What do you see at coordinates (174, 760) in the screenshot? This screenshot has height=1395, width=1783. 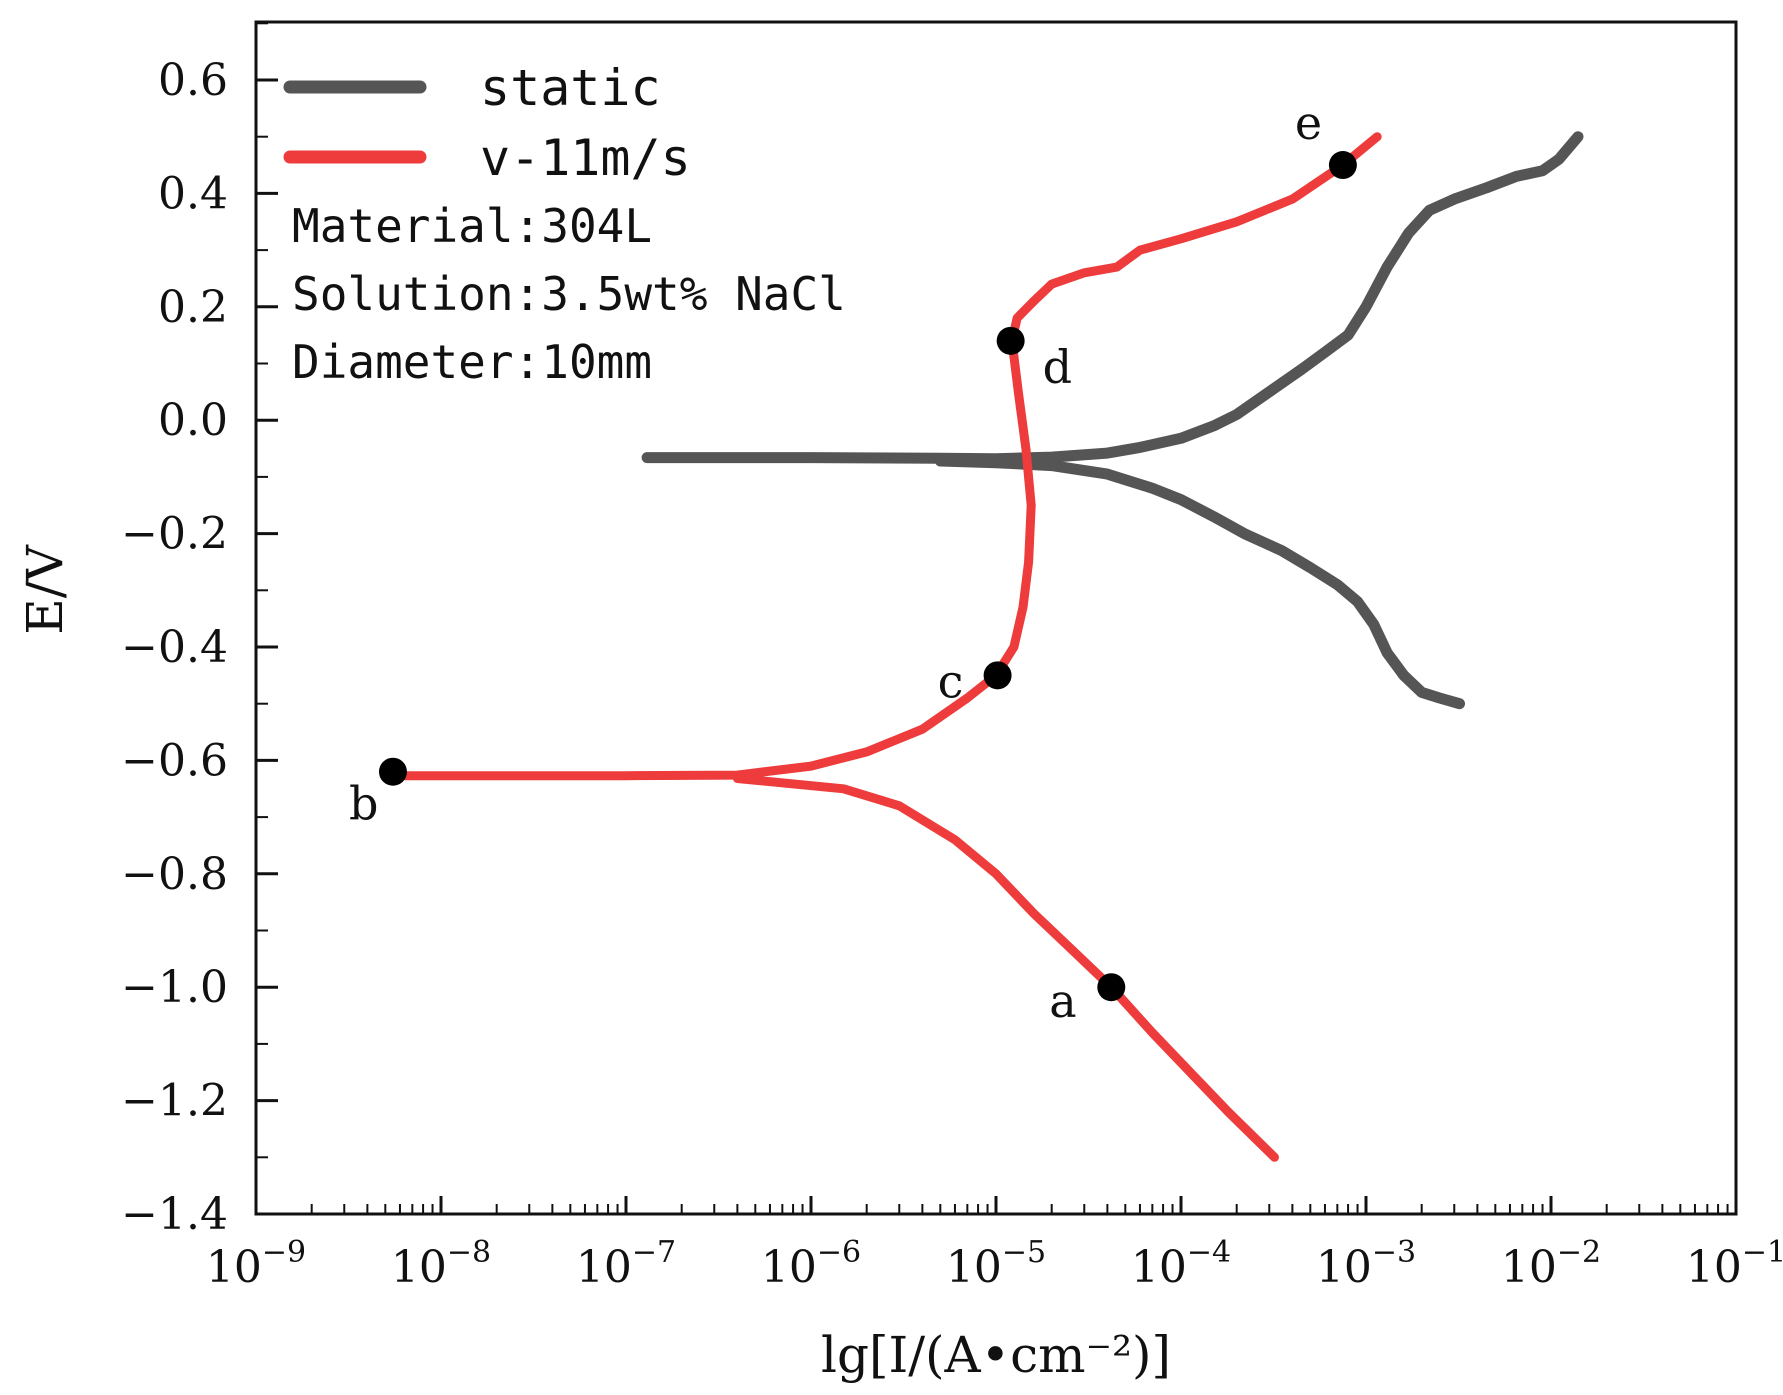 I see `y-tick-label: −0.6` at bounding box center [174, 760].